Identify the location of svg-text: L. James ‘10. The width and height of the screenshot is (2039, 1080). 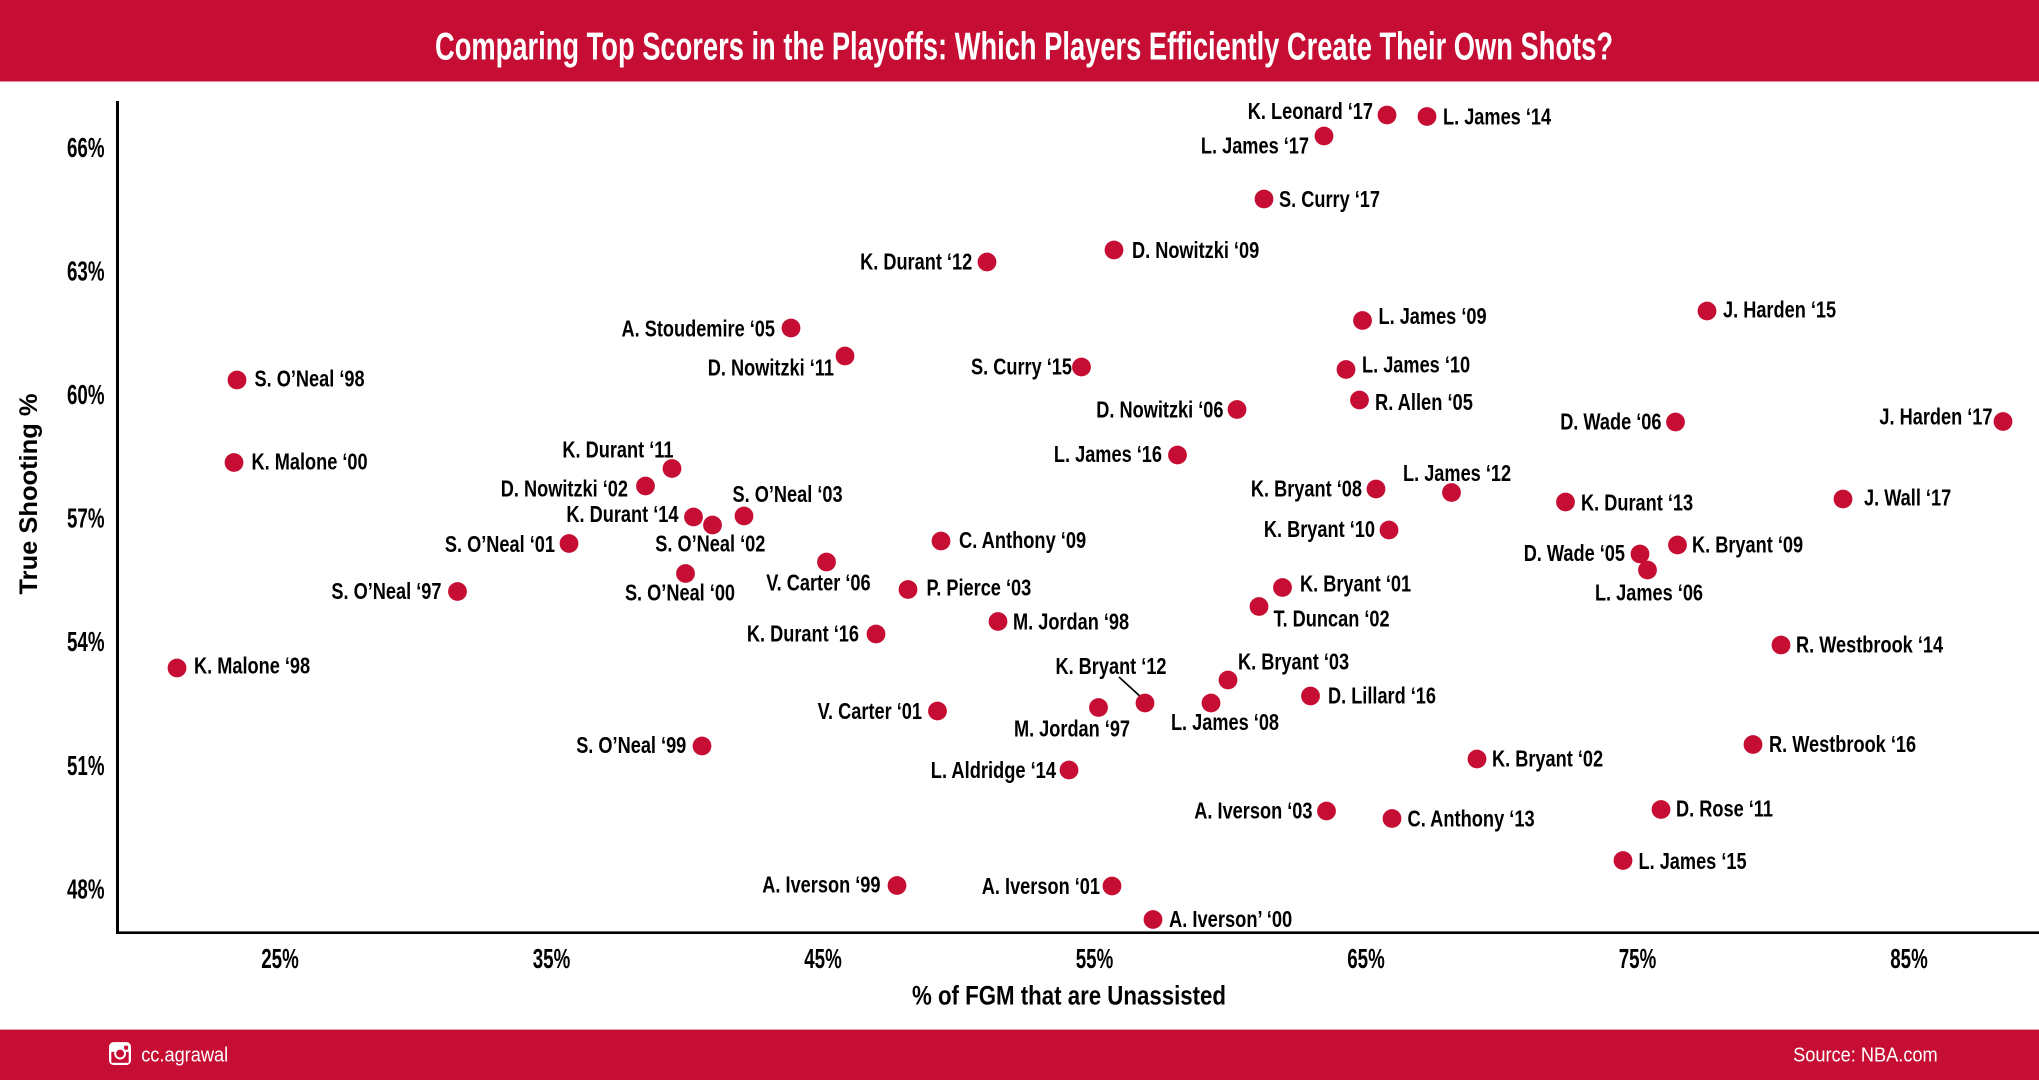
(1416, 364).